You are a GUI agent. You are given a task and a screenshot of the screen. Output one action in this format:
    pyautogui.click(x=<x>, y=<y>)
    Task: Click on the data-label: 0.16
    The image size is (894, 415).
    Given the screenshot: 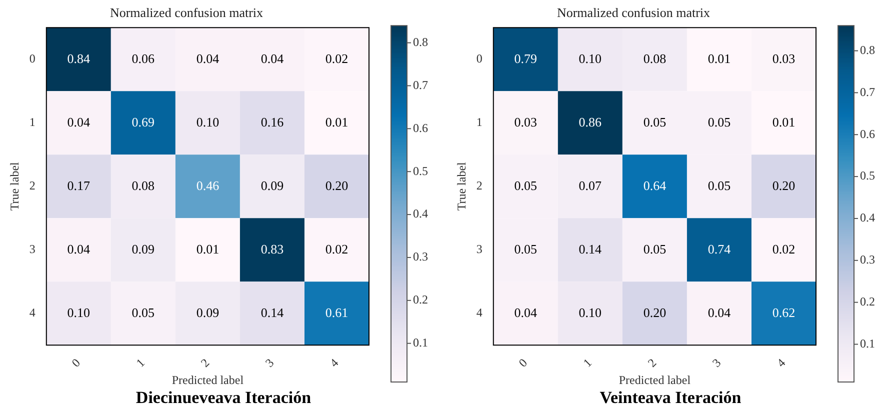 What is the action you would take?
    pyautogui.click(x=272, y=122)
    